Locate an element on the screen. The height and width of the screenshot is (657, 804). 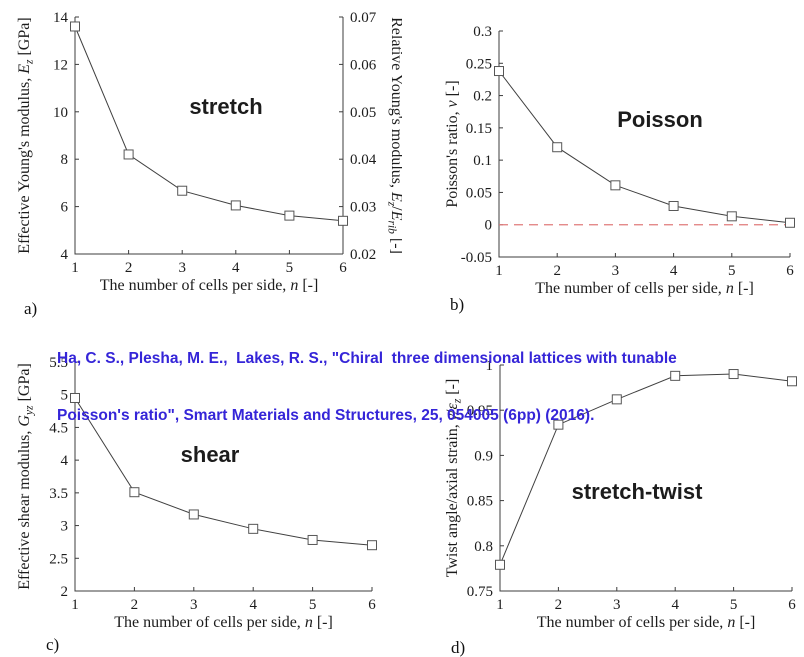
y-tick-label: 0 is located at coordinates (489, 226).